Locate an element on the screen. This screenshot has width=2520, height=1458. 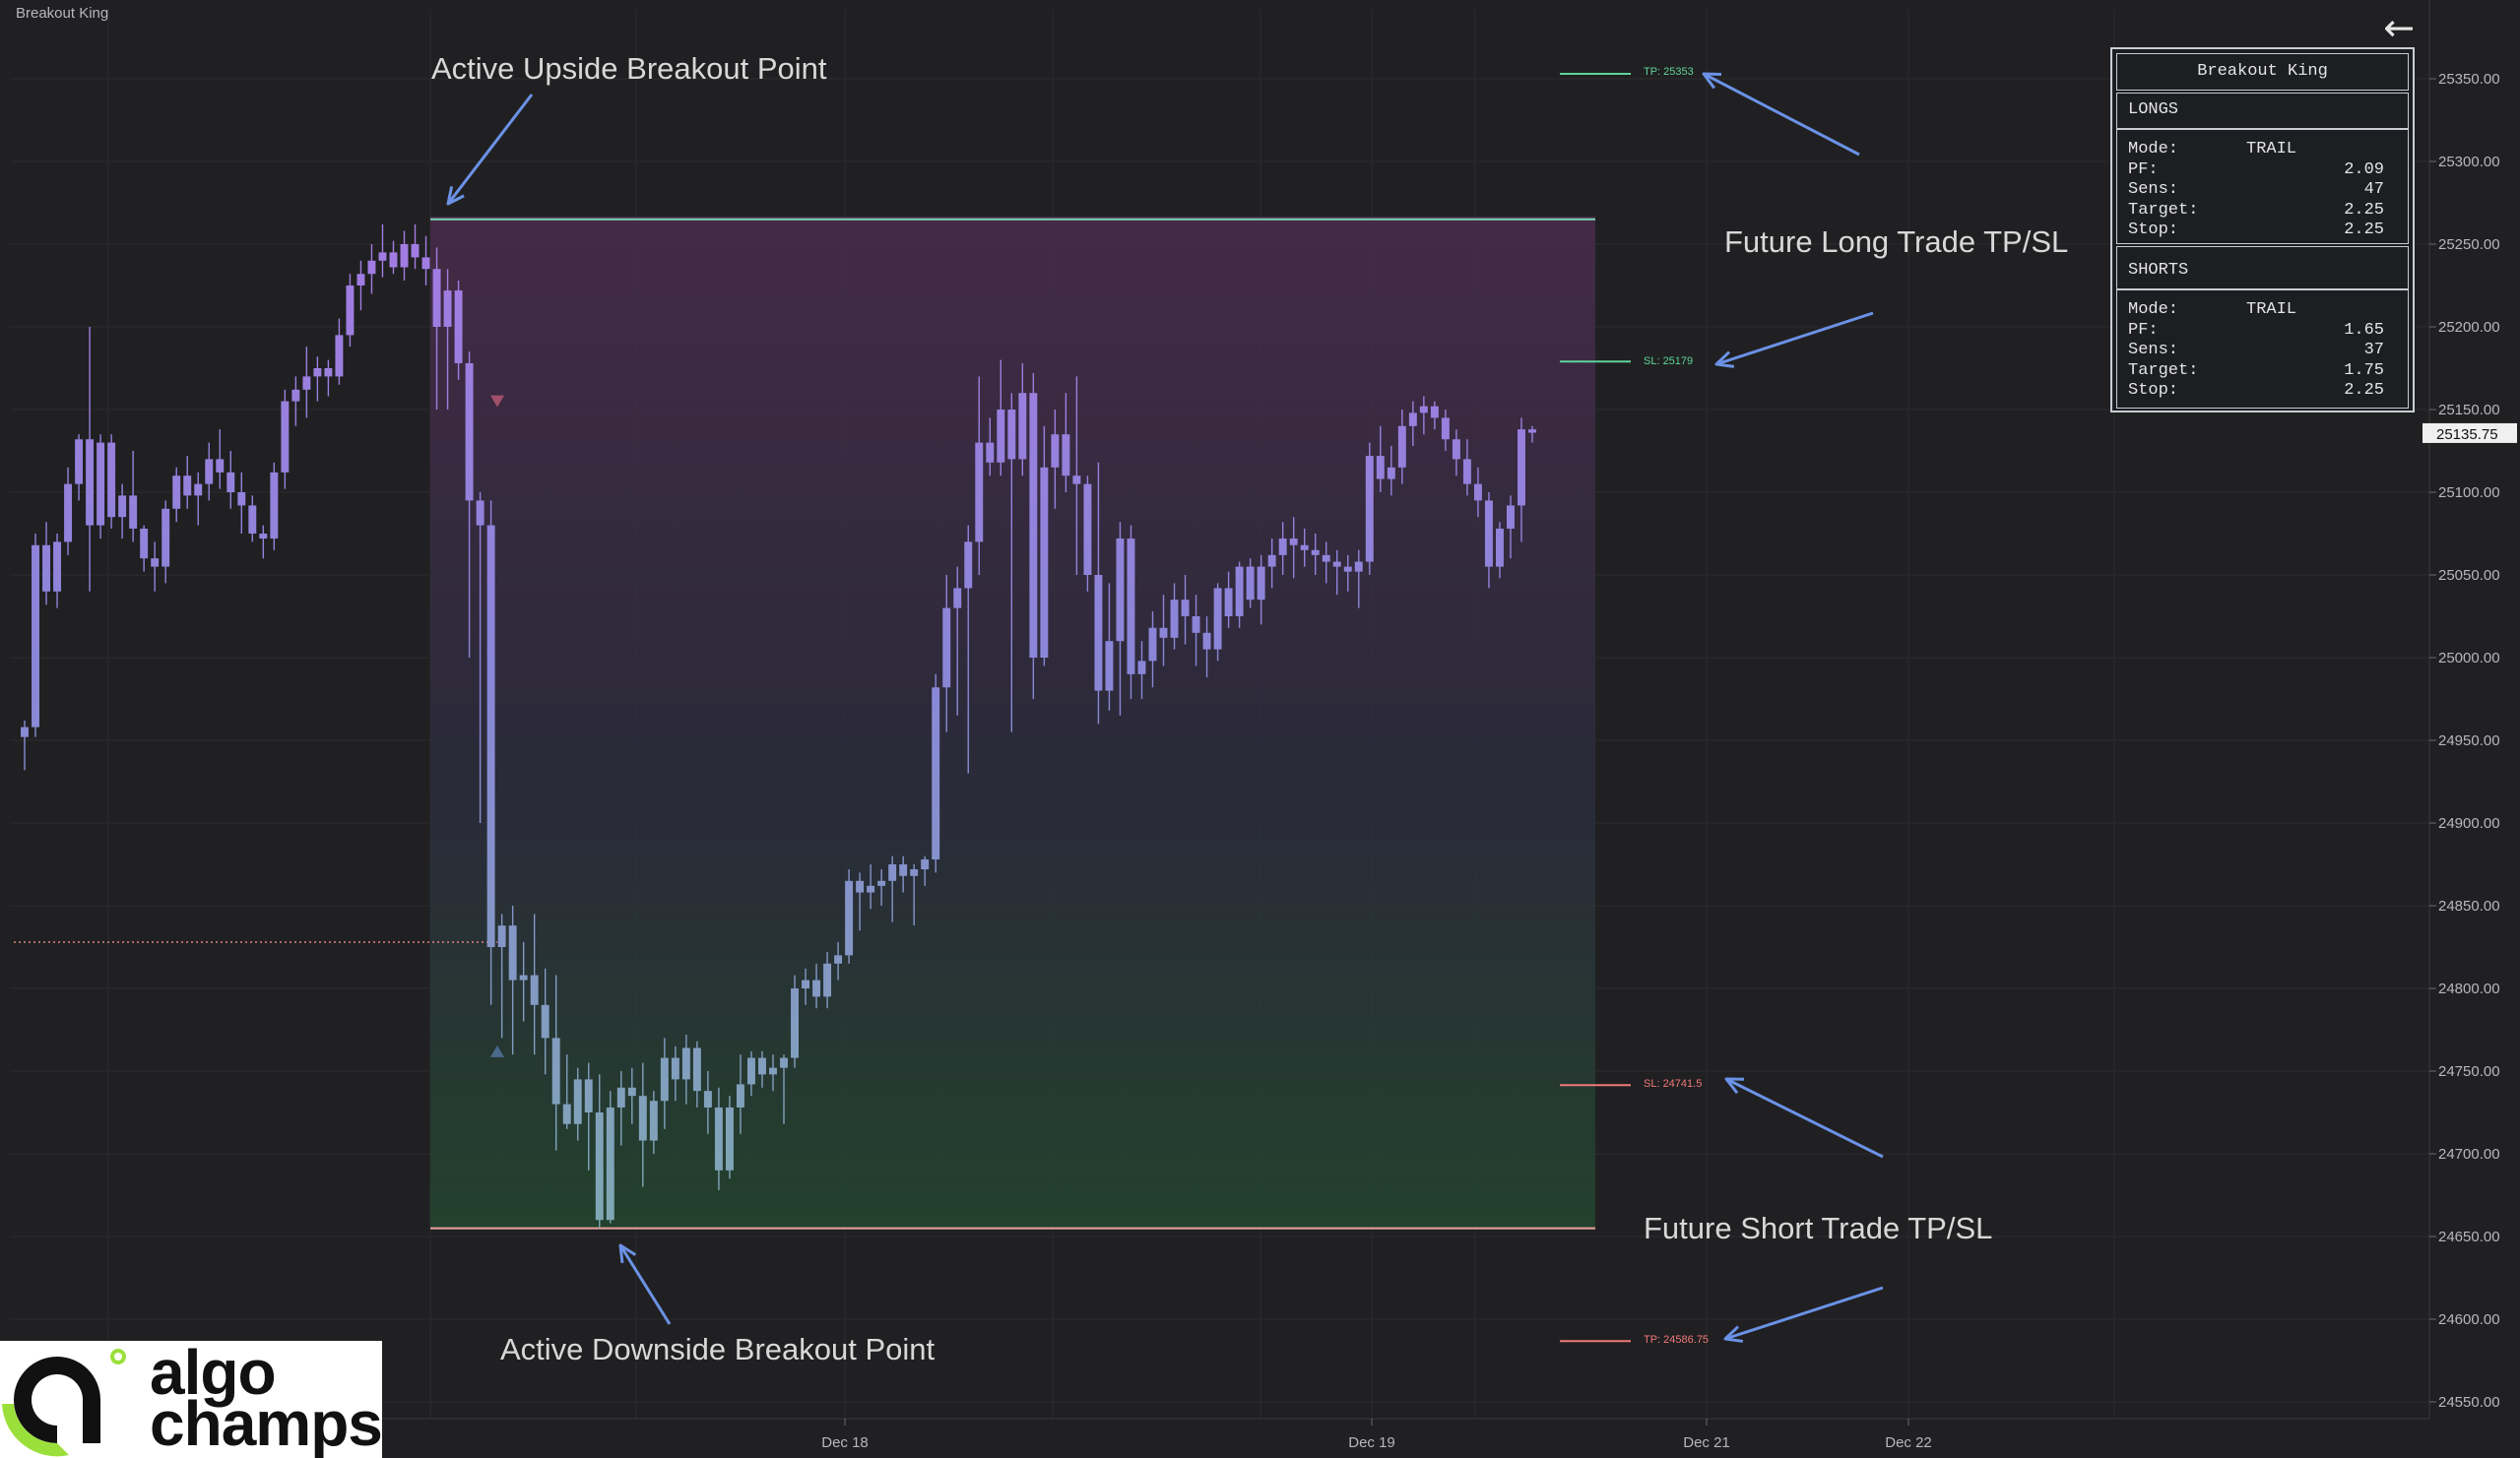
shorts-value: 1.65 is located at coordinates (2364, 330).